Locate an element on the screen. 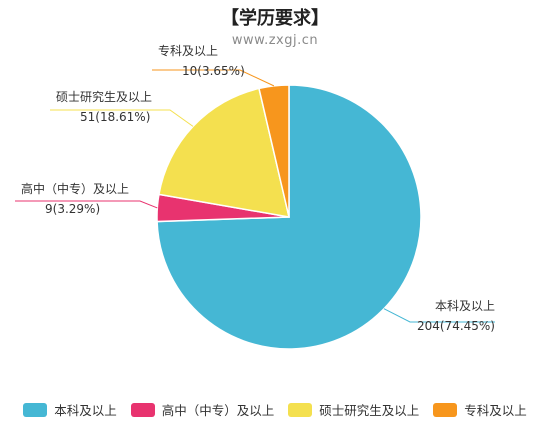 The height and width of the screenshot is (429, 550). slice-label-value: 10(3.65%) is located at coordinates (213, 71).